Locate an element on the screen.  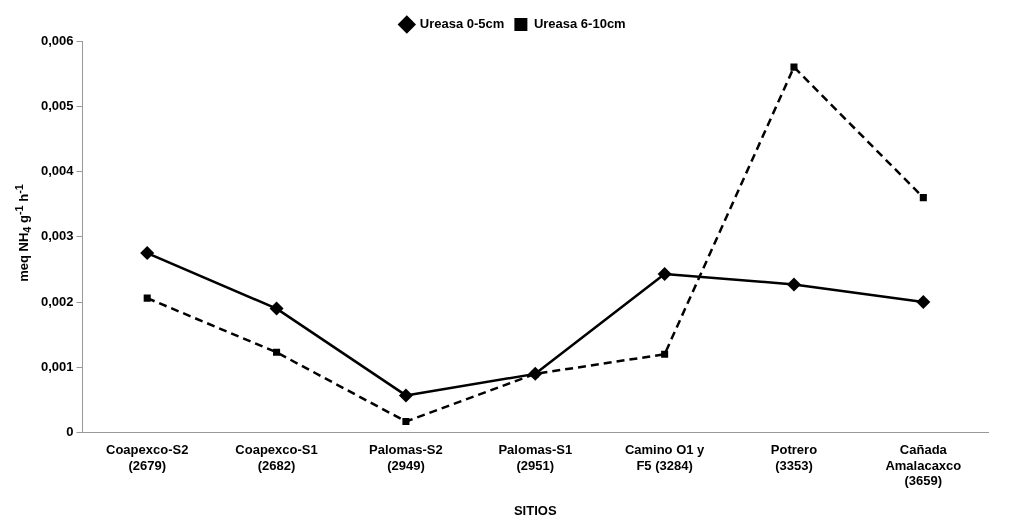
y-tick-label: 0,006 is located at coordinates (57, 40).